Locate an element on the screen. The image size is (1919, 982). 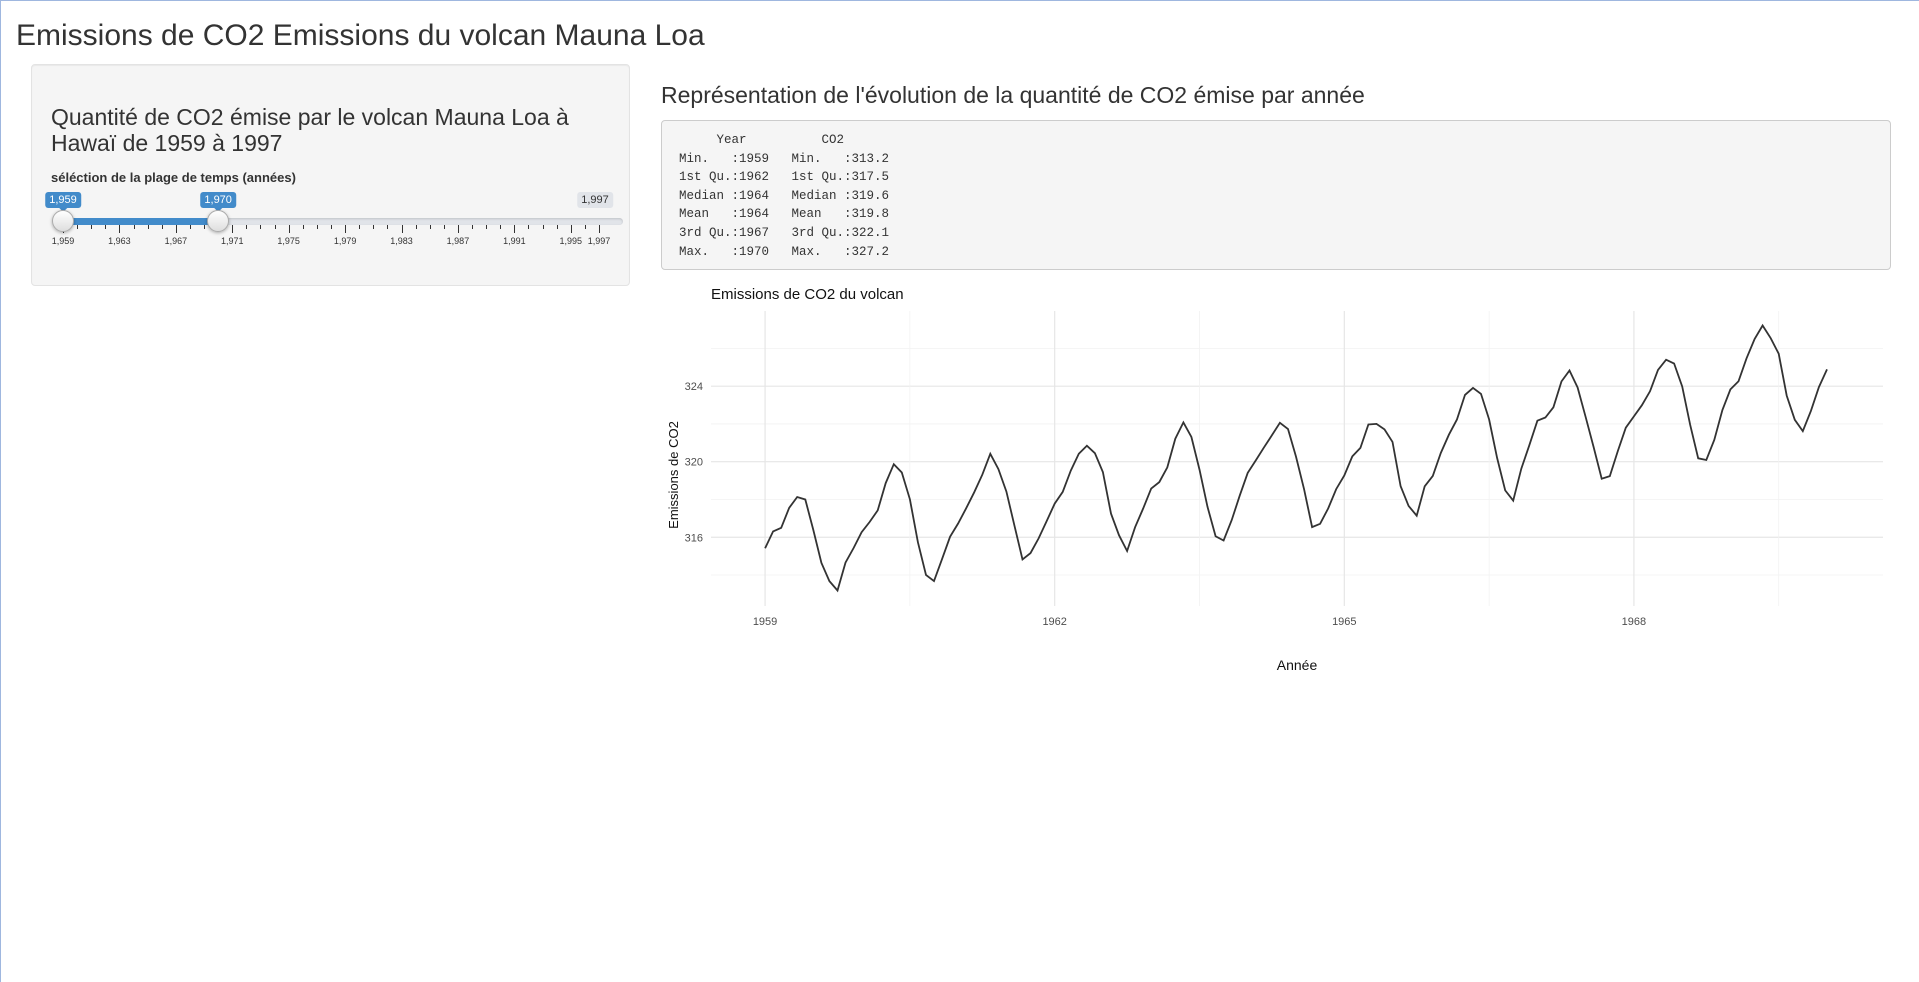
slider-to-value: 1,970 is located at coordinates (218, 202).